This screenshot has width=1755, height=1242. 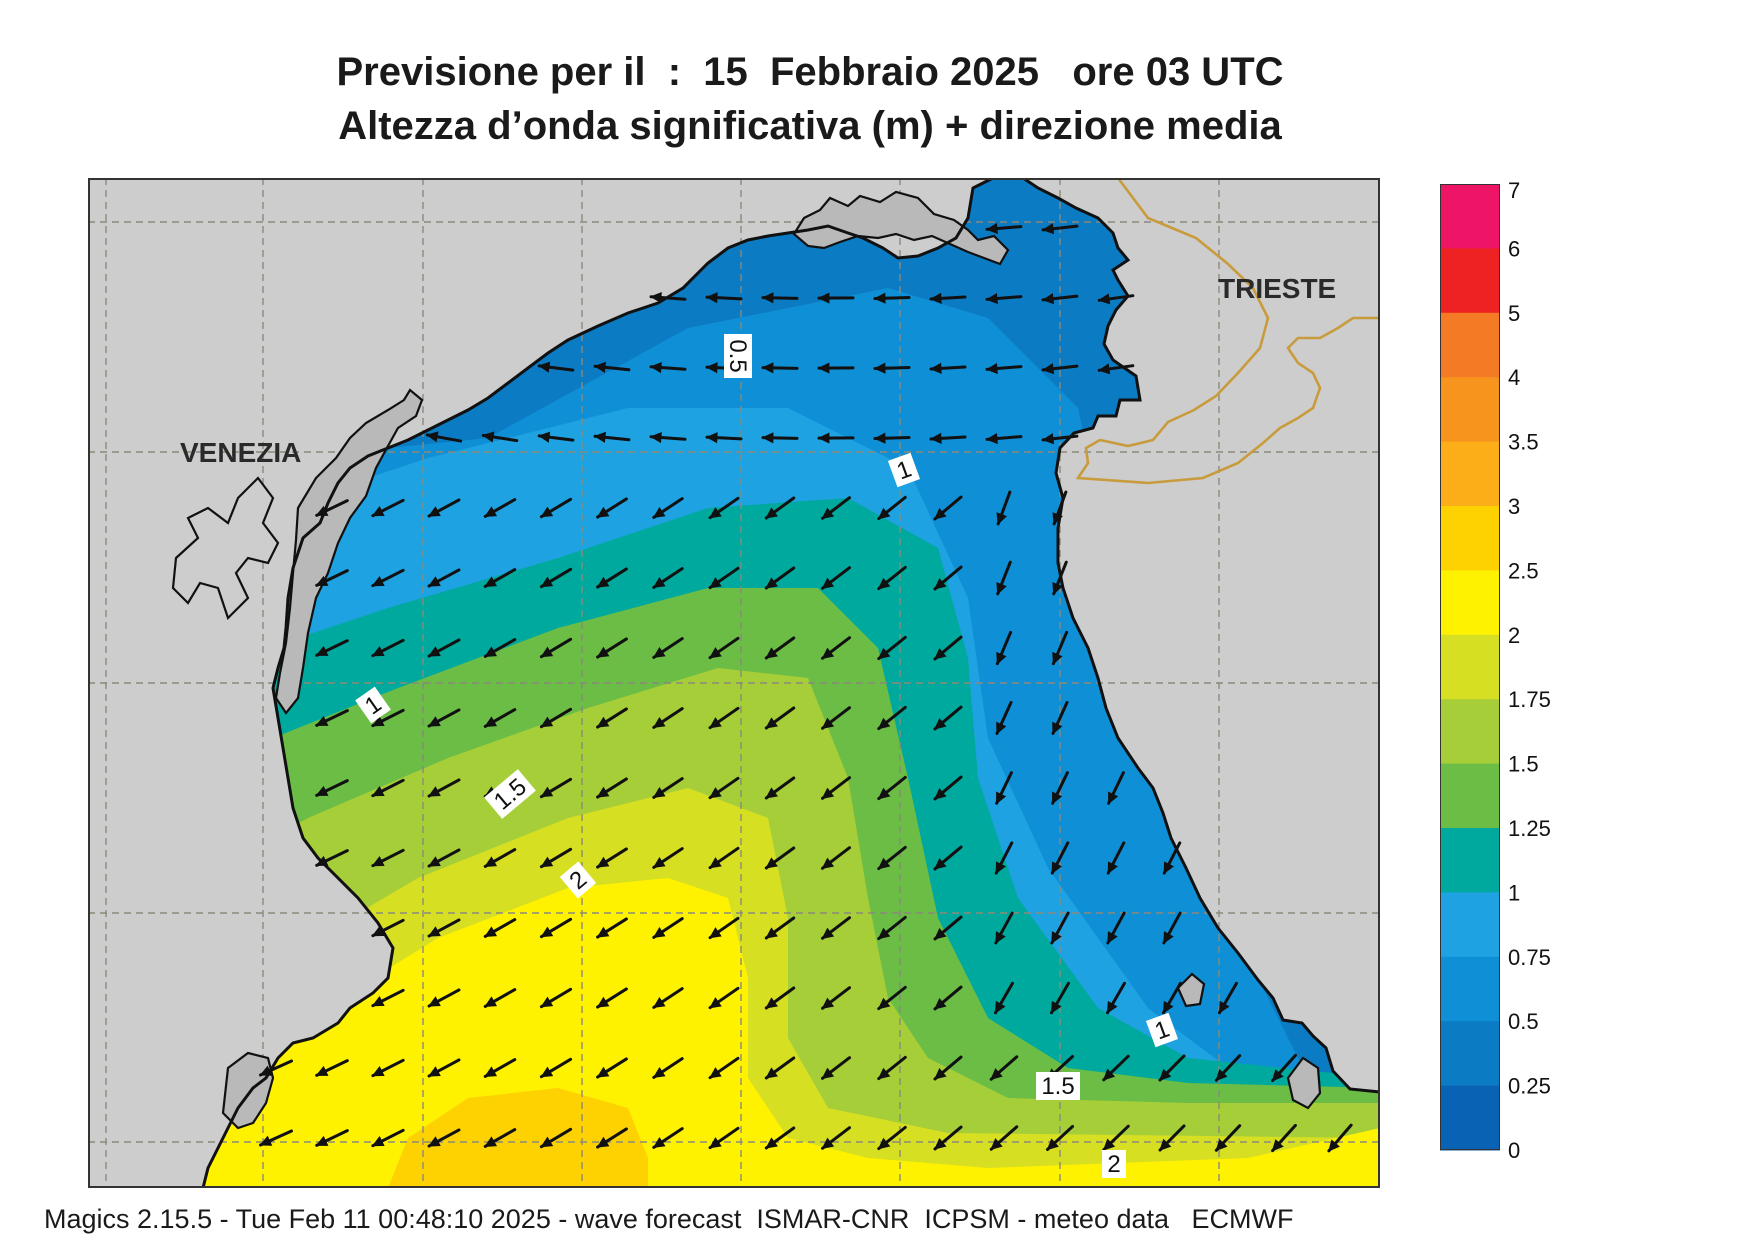 What do you see at coordinates (1514, 892) in the screenshot?
I see `color-legend-tick-label: 1` at bounding box center [1514, 892].